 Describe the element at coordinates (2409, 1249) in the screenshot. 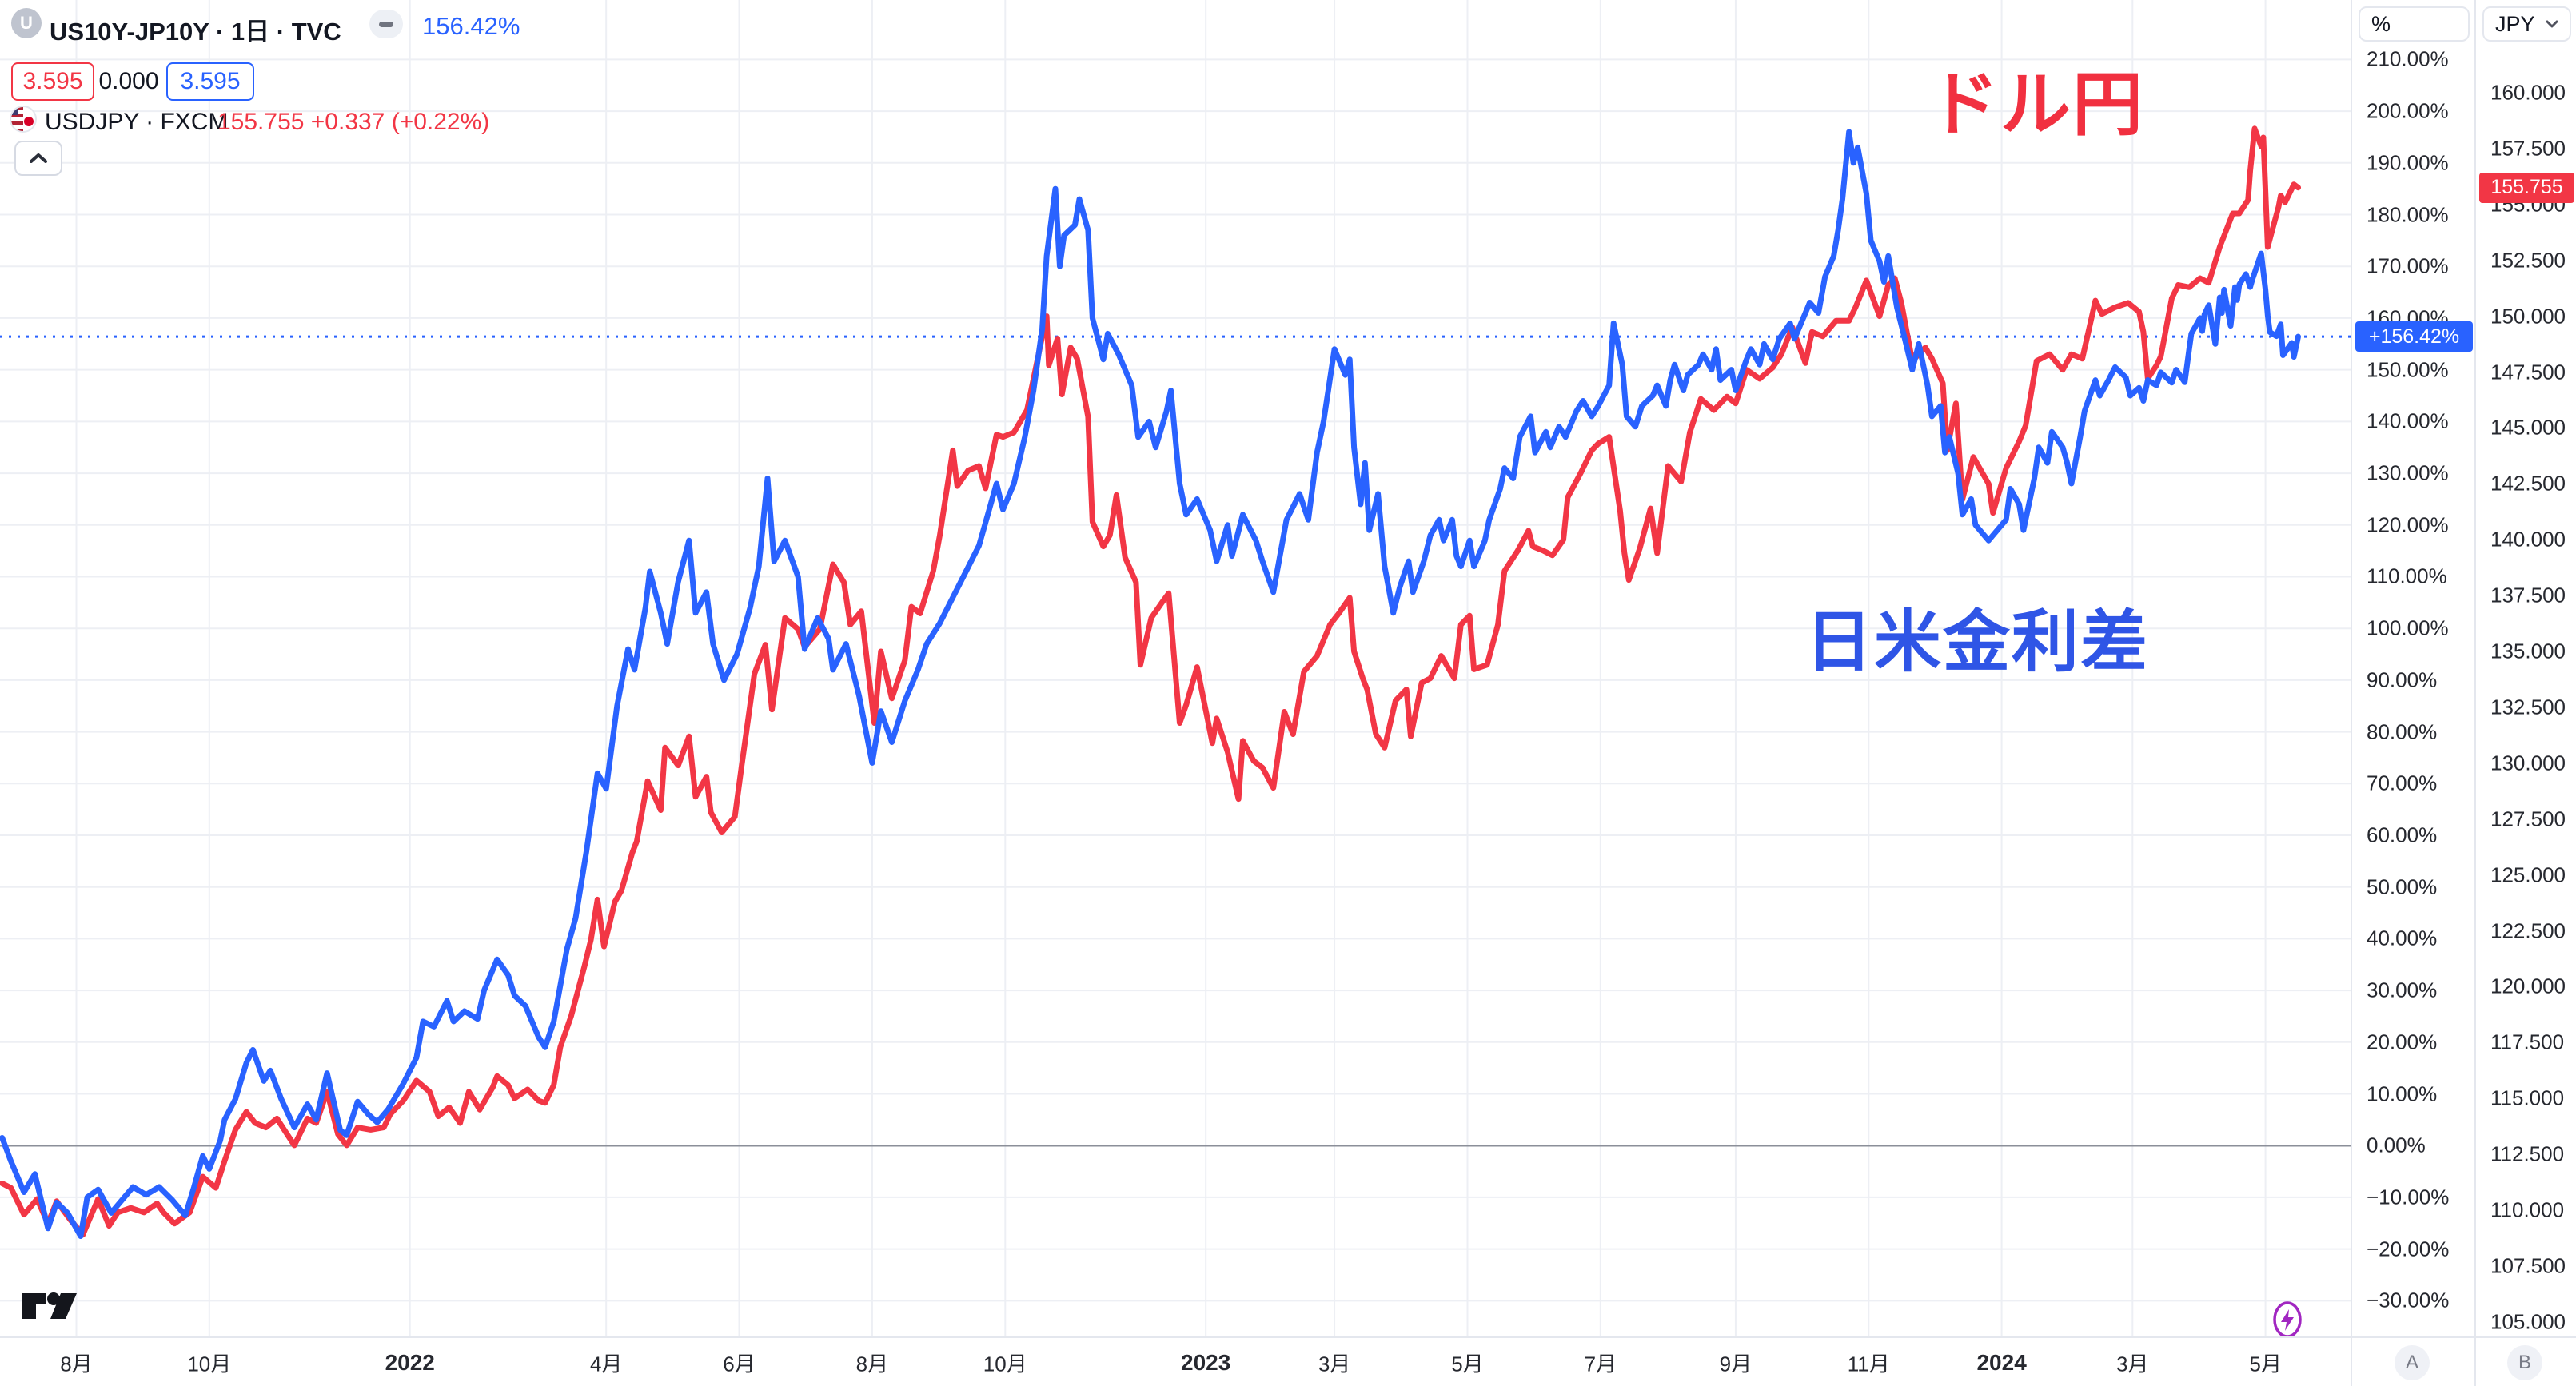

I see `percent-tick-label: −20.00%` at that location.